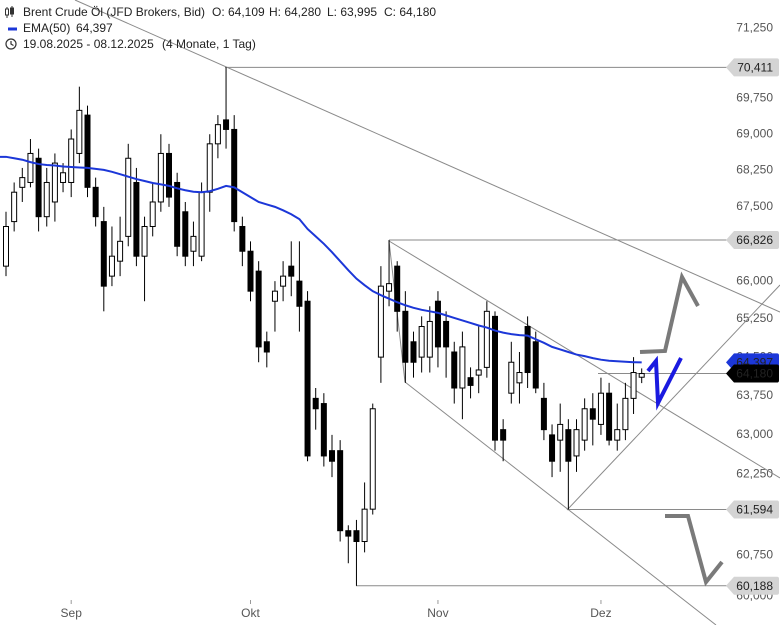  Describe the element at coordinates (754, 98) in the screenshot. I see `y-tick-label: 69,750` at that location.